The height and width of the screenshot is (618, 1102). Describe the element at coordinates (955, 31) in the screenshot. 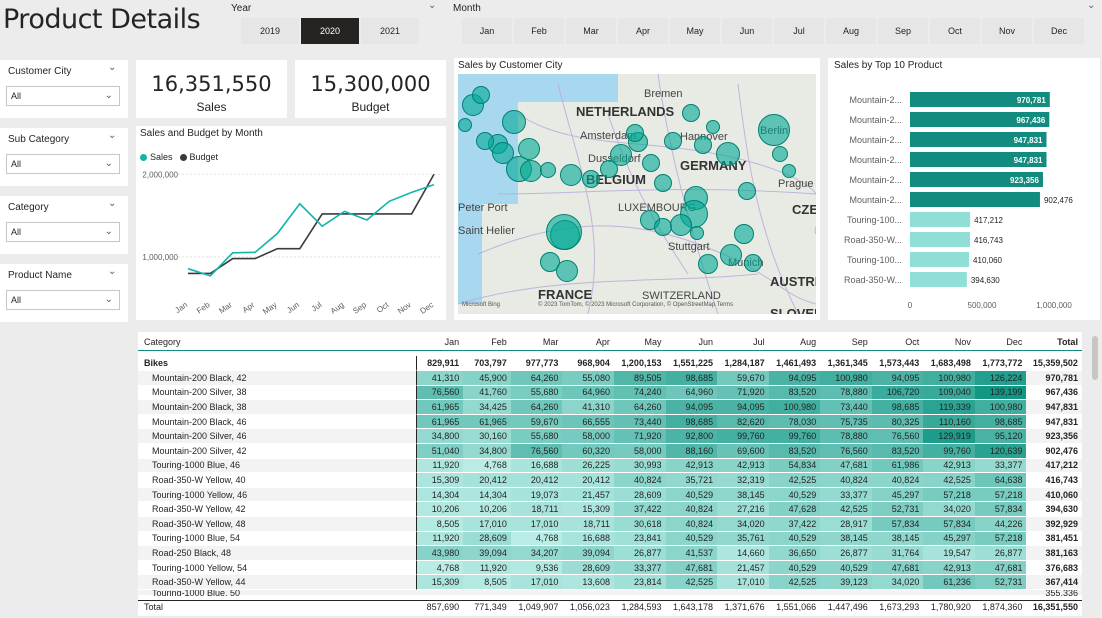

I see `month-tile-oct: Oct` at that location.